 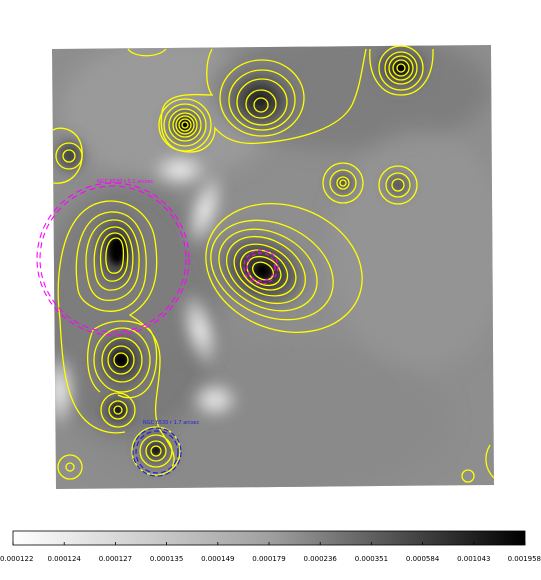 What do you see at coordinates (113, 259) in the screenshot?
I see `region-circle-left` at bounding box center [113, 259].